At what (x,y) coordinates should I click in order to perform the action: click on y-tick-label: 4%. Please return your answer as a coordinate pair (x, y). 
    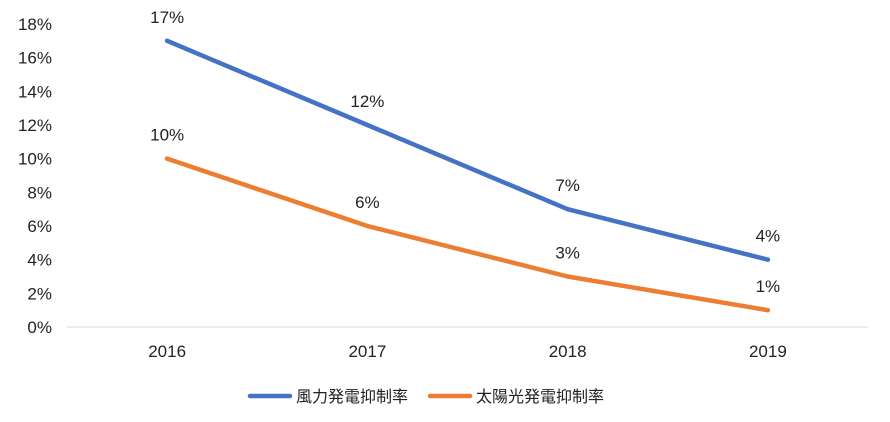
    Looking at the image, I should click on (39, 260).